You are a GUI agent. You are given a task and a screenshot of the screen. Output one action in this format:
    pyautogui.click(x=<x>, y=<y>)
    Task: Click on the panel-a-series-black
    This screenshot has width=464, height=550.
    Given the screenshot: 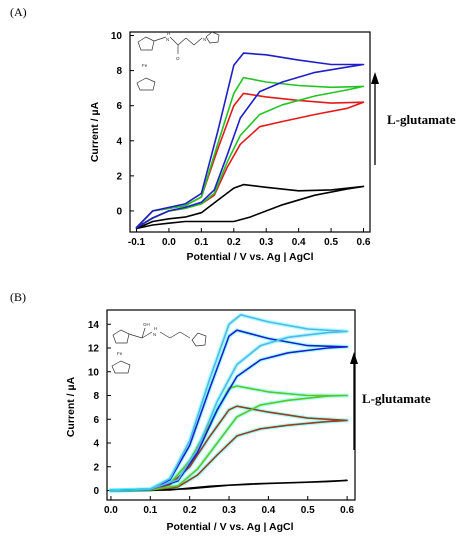 What is the action you would take?
    pyautogui.click(x=250, y=206)
    